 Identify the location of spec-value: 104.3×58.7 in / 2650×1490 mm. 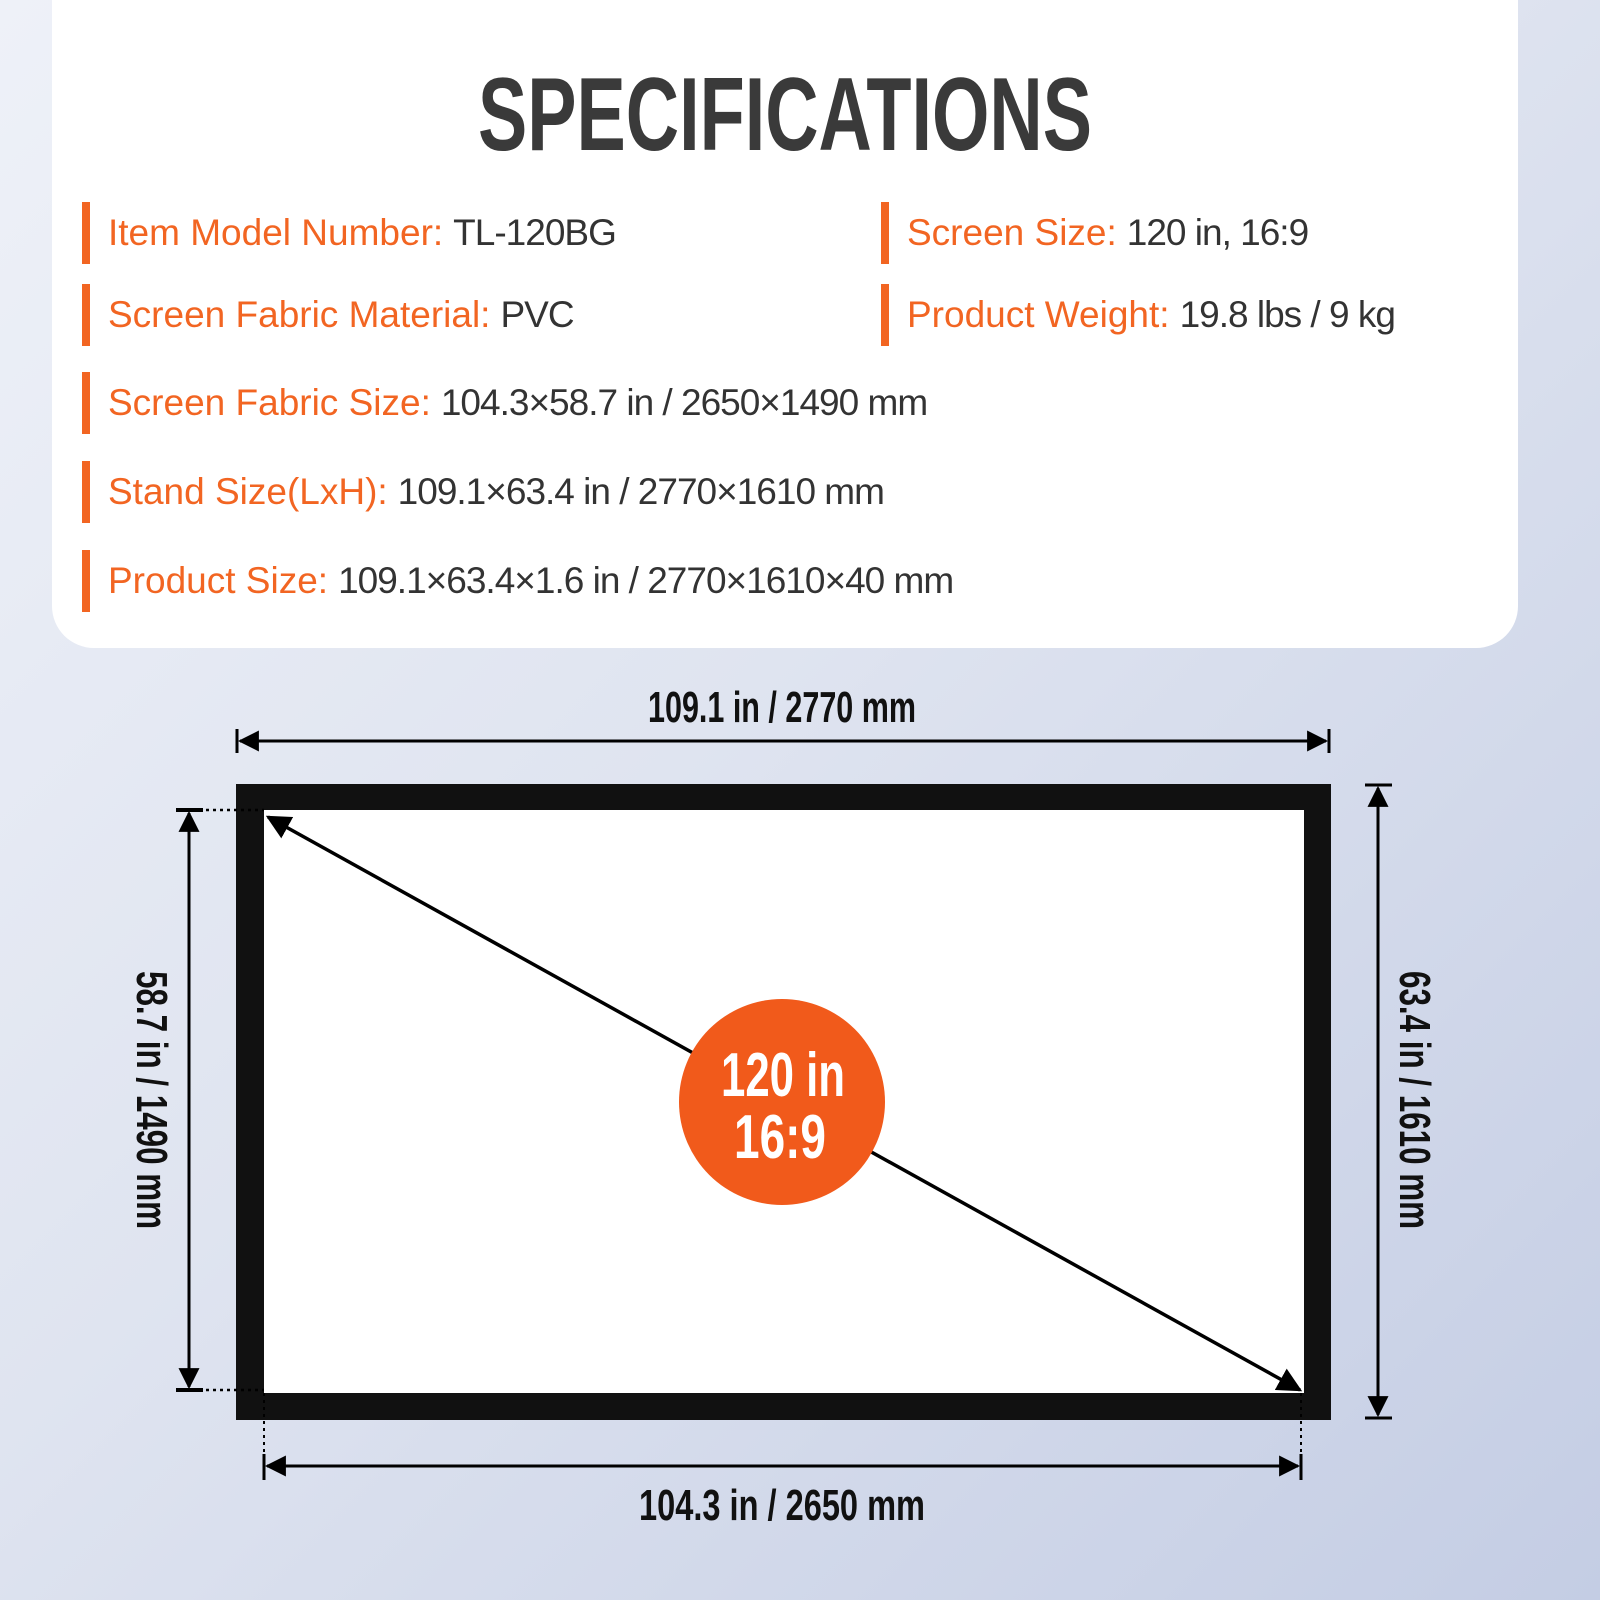
(684, 402).